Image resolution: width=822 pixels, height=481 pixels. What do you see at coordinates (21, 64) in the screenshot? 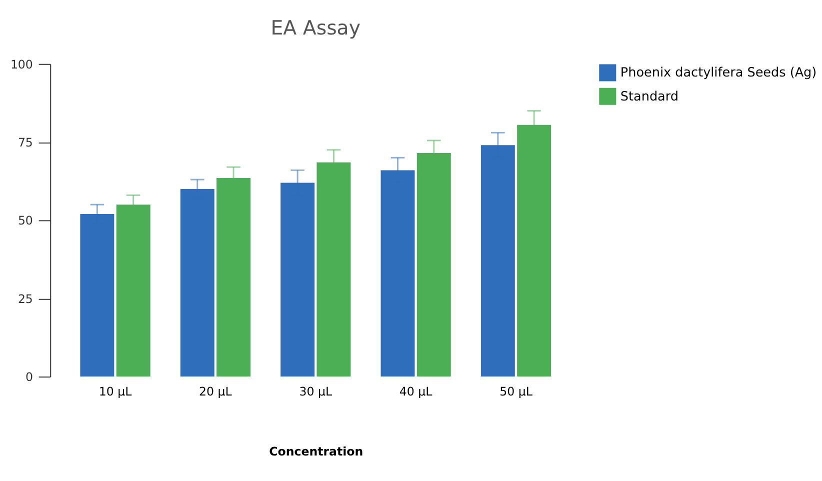
I see `y-tick-label: 100` at bounding box center [21, 64].